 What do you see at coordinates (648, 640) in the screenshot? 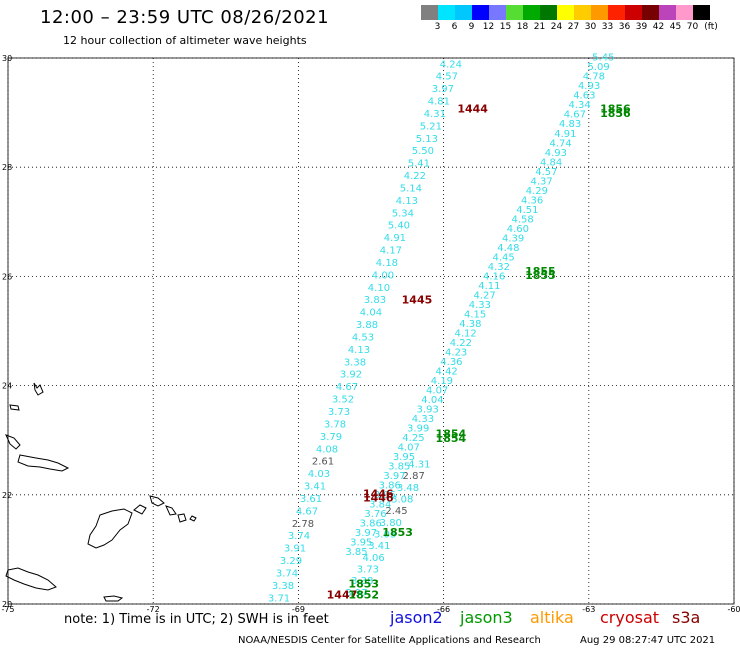
I see `credit-date: Aug 29 08:27:47 UTC 2021` at bounding box center [648, 640].